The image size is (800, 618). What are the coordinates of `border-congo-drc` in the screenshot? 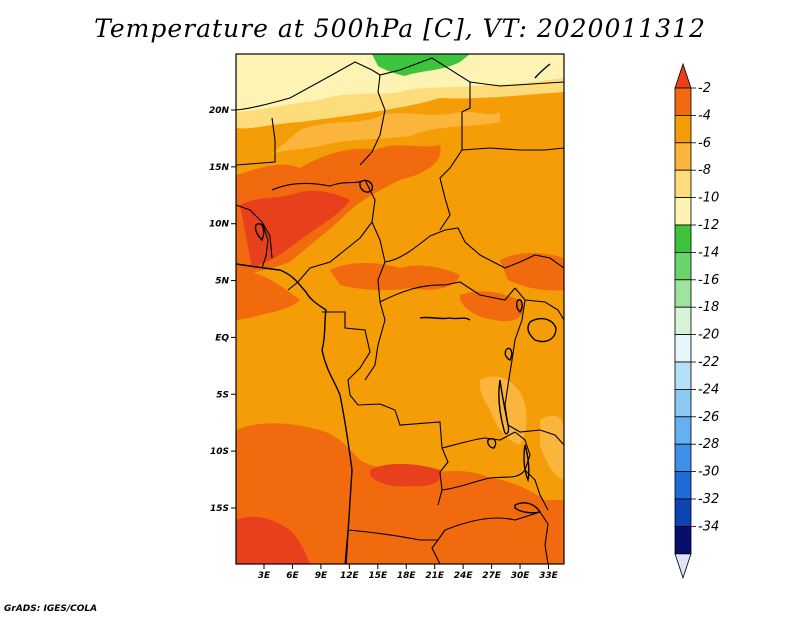 It's located at (375, 341).